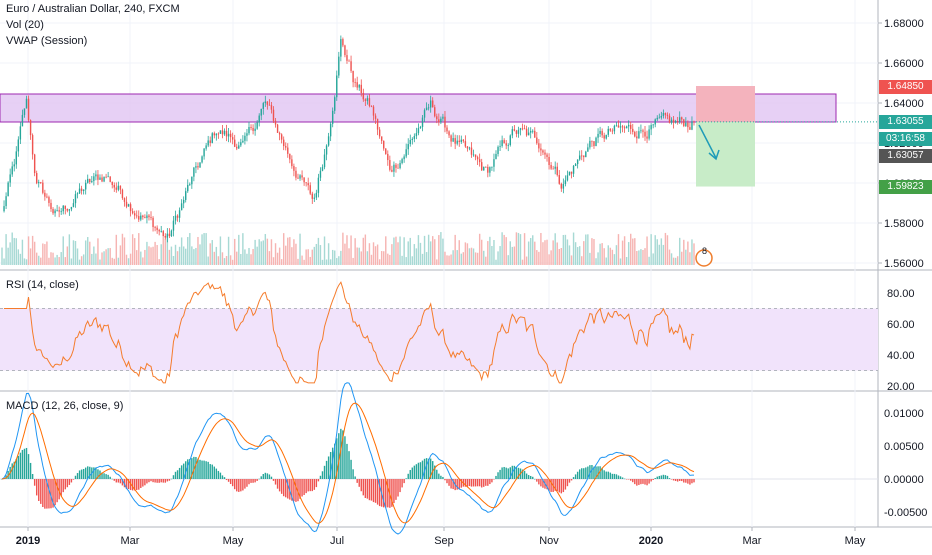 The image size is (932, 555). Describe the element at coordinates (47, 41) in the screenshot. I see `vwap-legend: VWAP (Session)` at that location.